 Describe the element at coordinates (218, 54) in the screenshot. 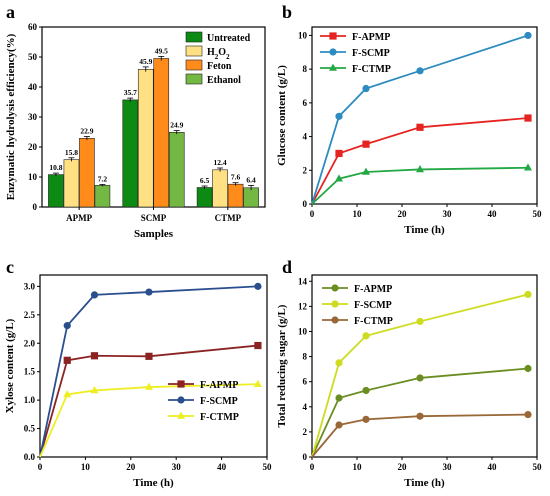

I see `legend-label: H2O2` at that location.